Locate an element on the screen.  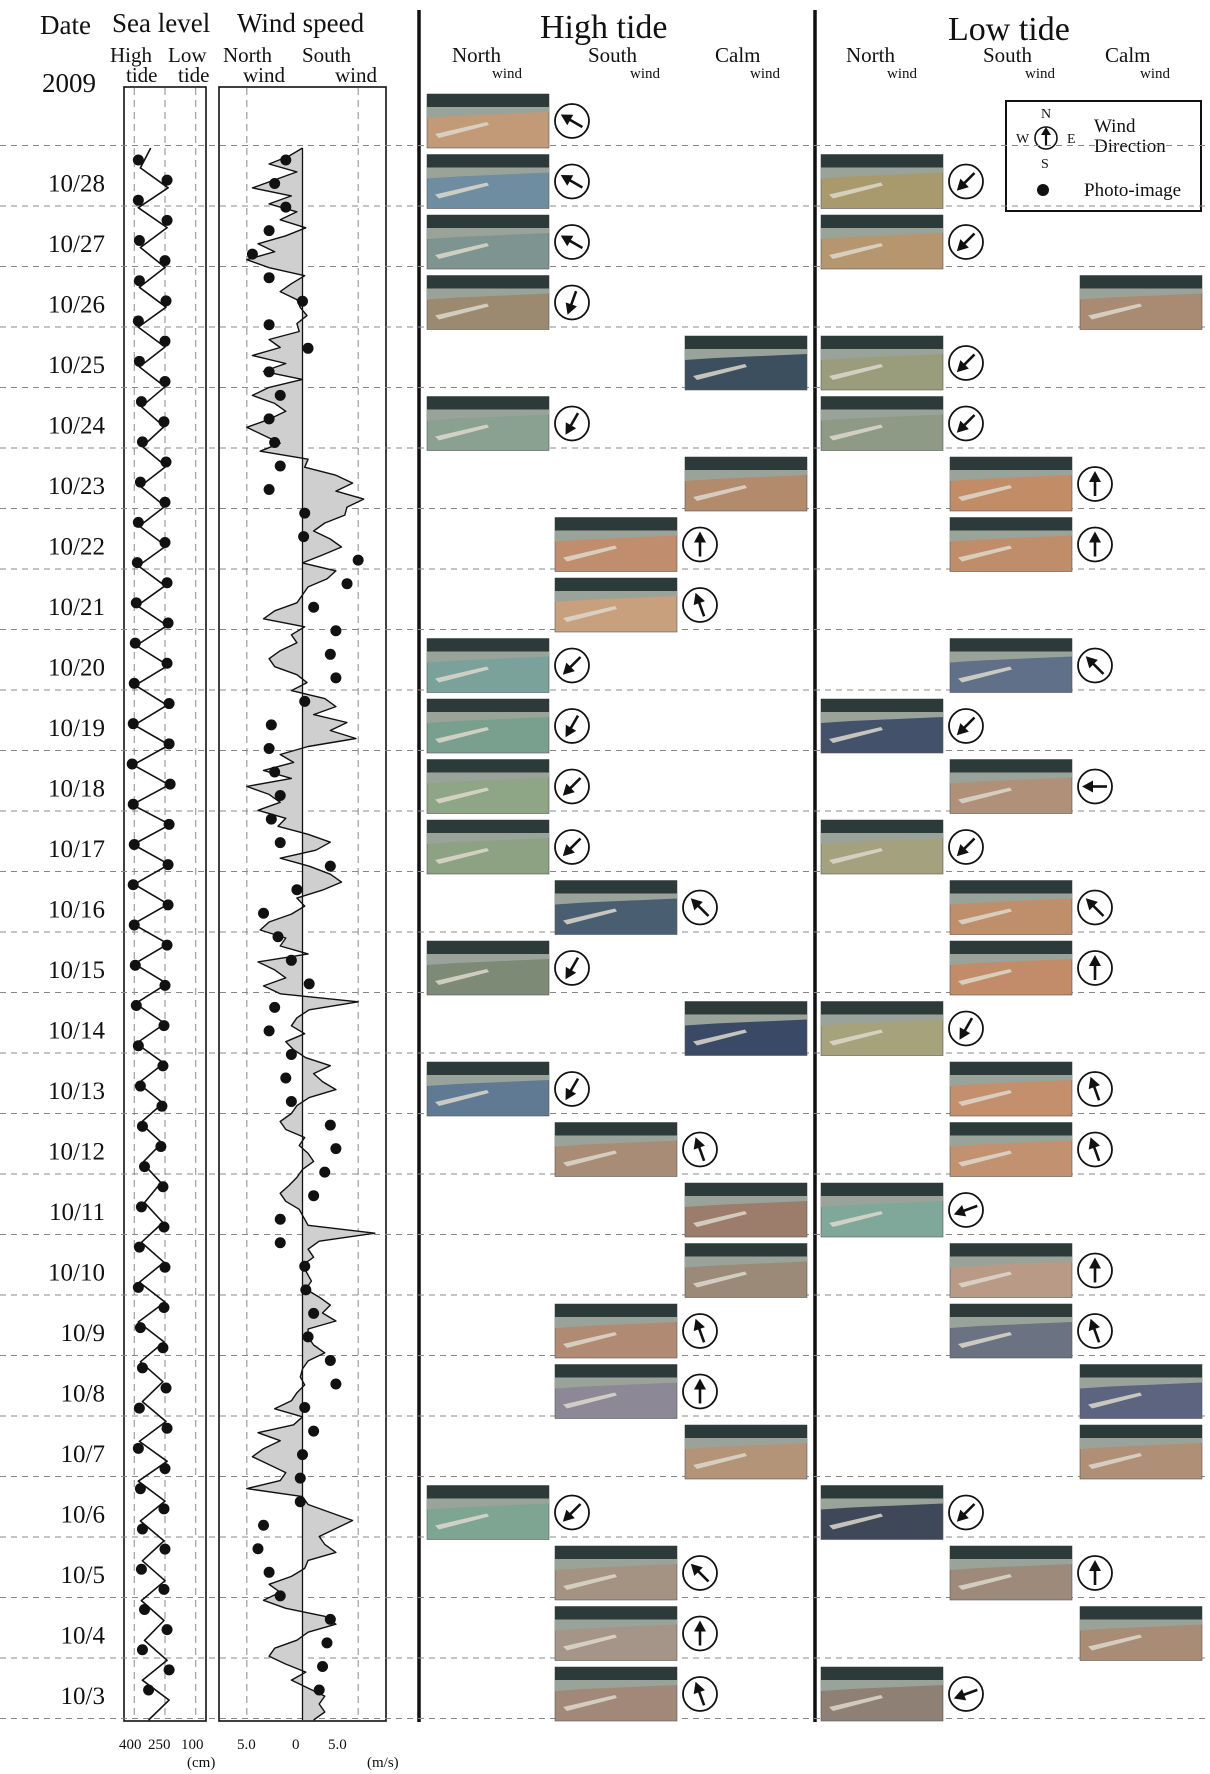
ht-calm-col-label: Calm is located at coordinates (738, 55).